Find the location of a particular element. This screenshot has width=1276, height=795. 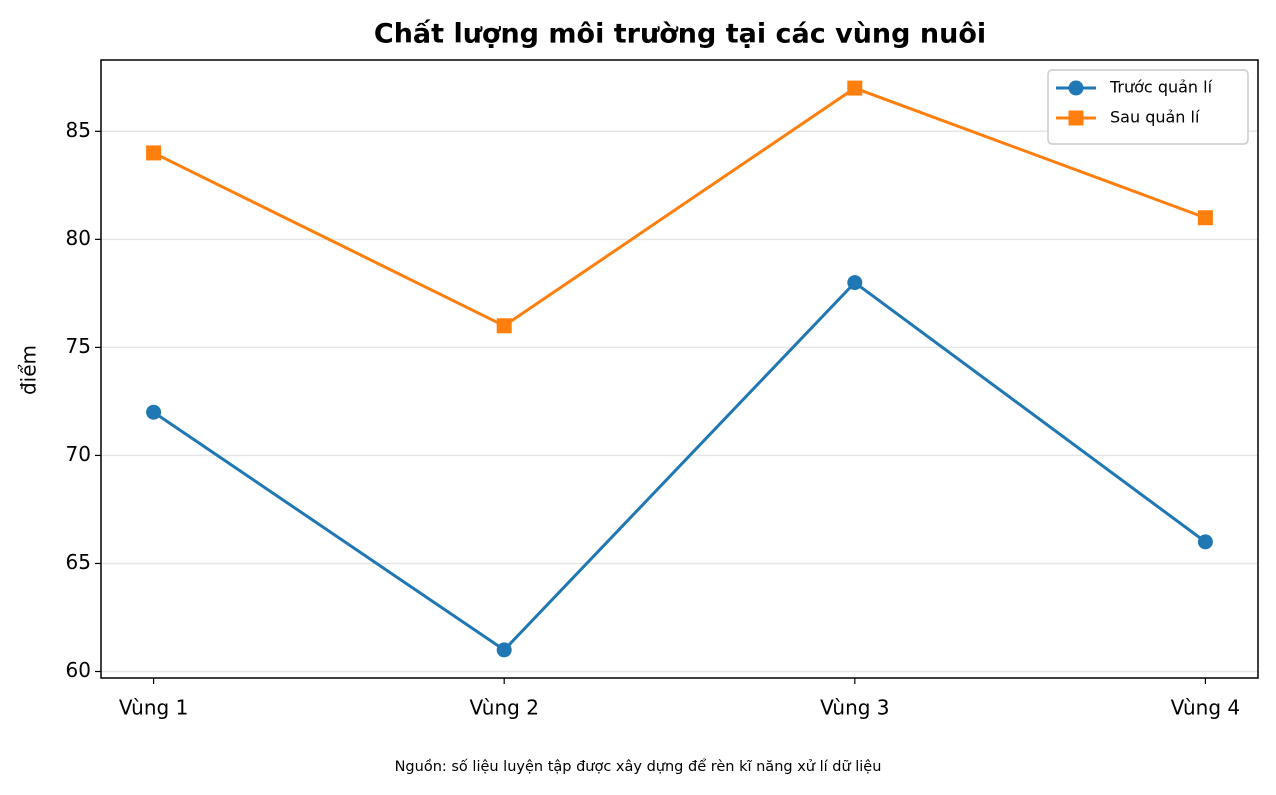

y-tick-label: 85 is located at coordinates (78, 130).